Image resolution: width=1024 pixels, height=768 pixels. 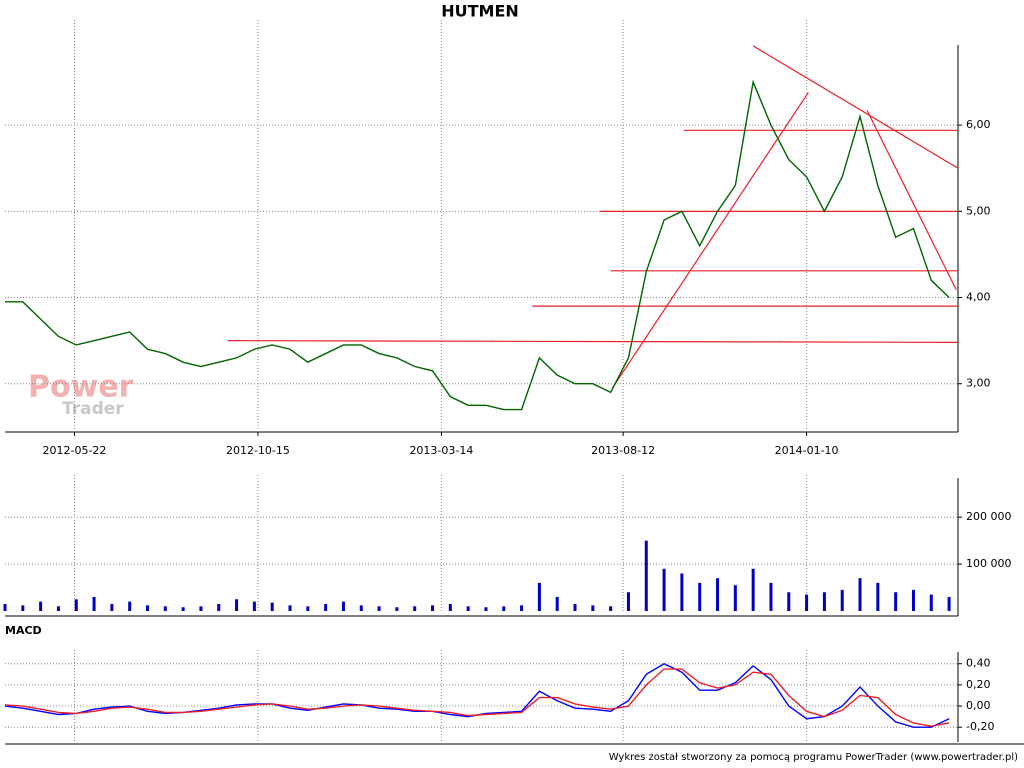 I want to click on y-tick-label: -0,20, so click(x=980, y=726).